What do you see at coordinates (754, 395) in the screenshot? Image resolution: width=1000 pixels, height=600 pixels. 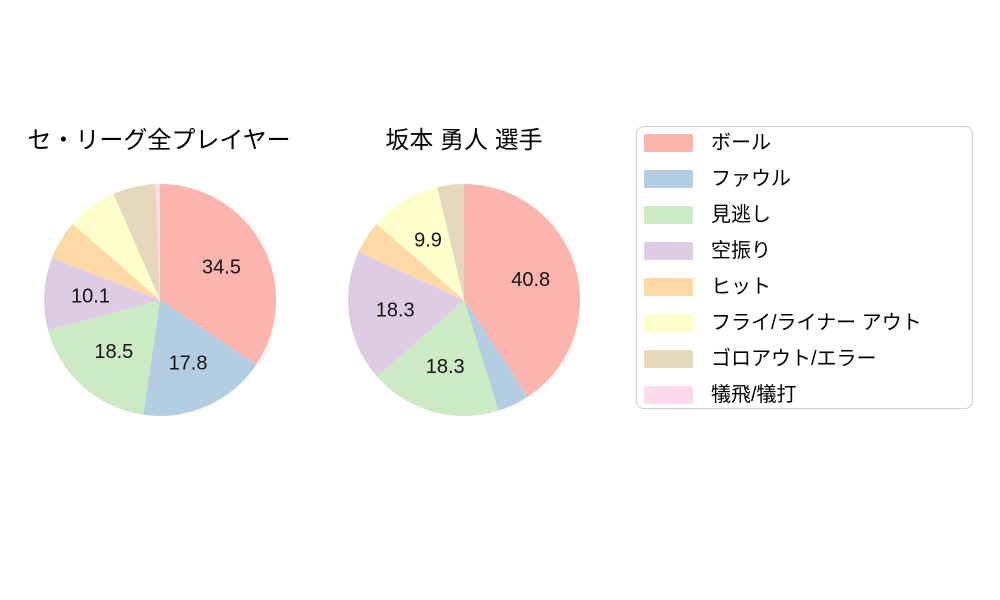 I see `legend-label: 犠飛/犠打` at bounding box center [754, 395].